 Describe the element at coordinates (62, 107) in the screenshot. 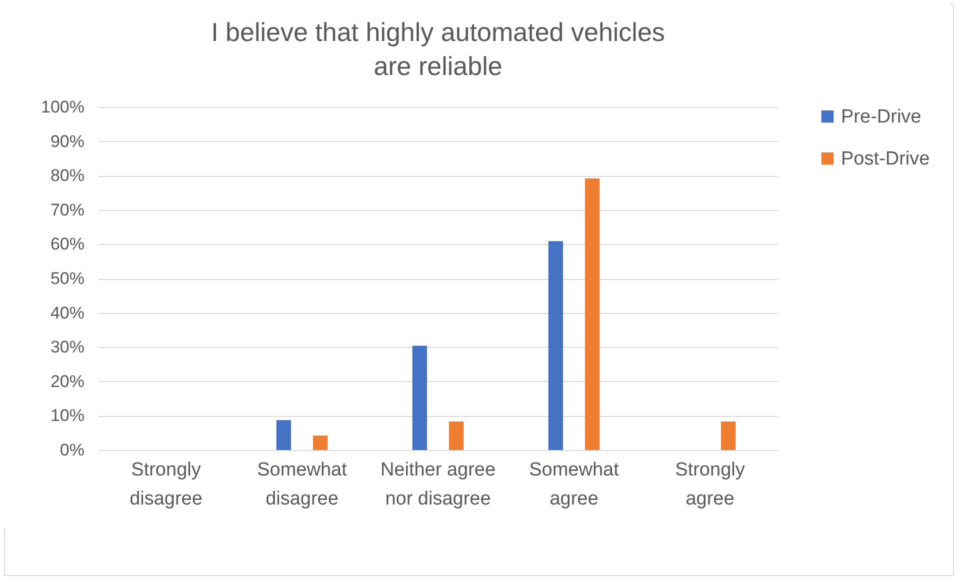

I see `y-tick-label: 100%` at that location.